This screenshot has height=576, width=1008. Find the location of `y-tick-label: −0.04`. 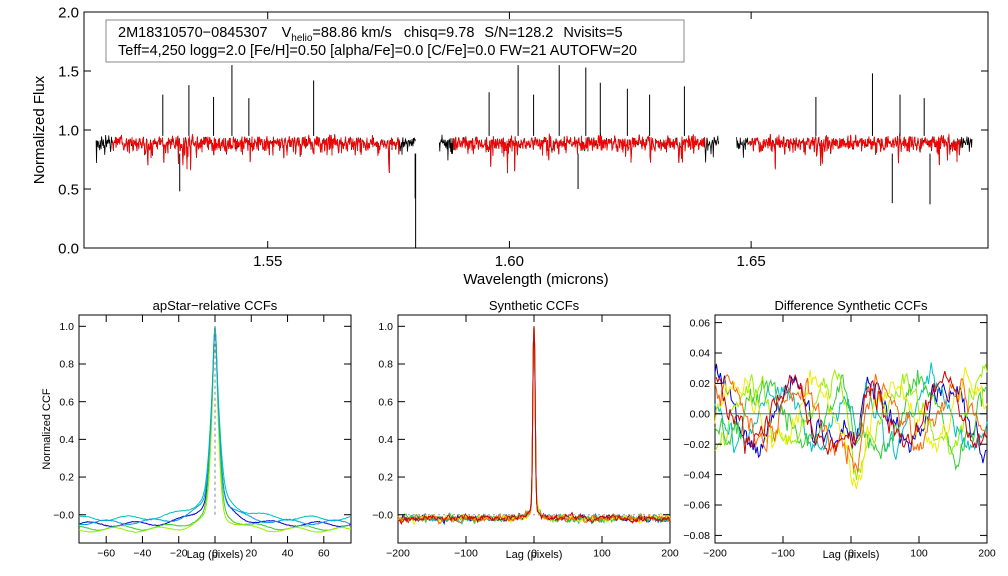

y-tick-label: −0.04 is located at coordinates (696, 475).